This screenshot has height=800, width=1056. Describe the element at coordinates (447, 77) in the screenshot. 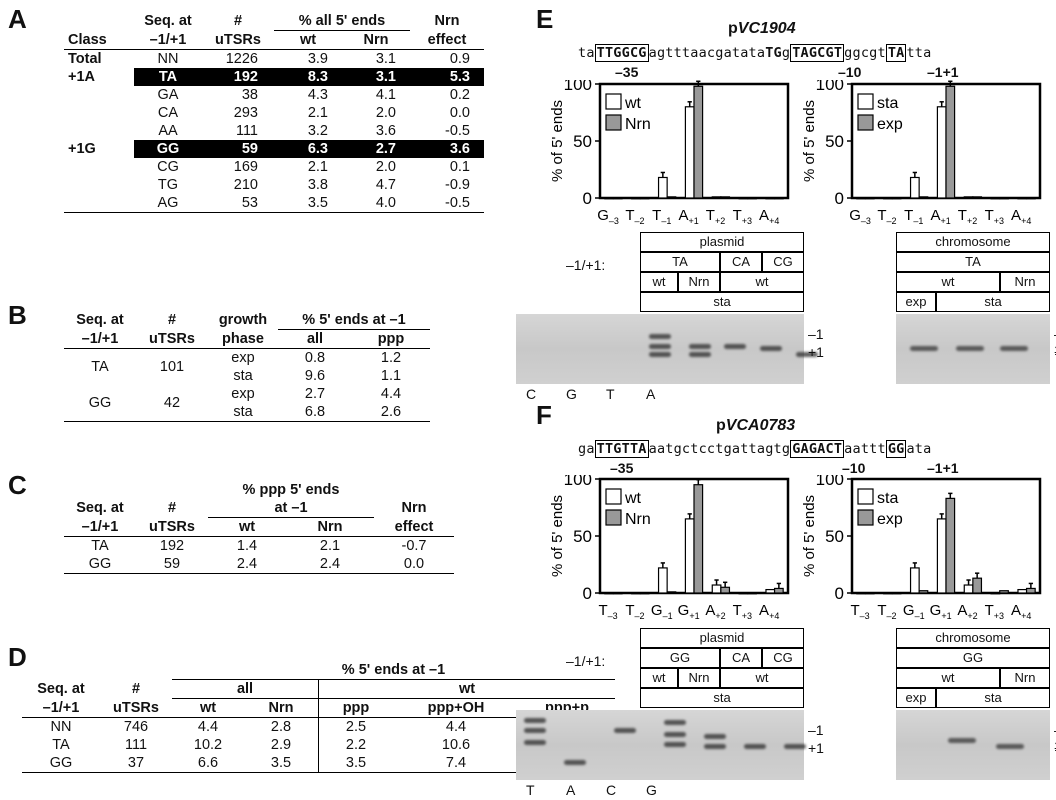

I see `eff-cell: 5.3` at that location.